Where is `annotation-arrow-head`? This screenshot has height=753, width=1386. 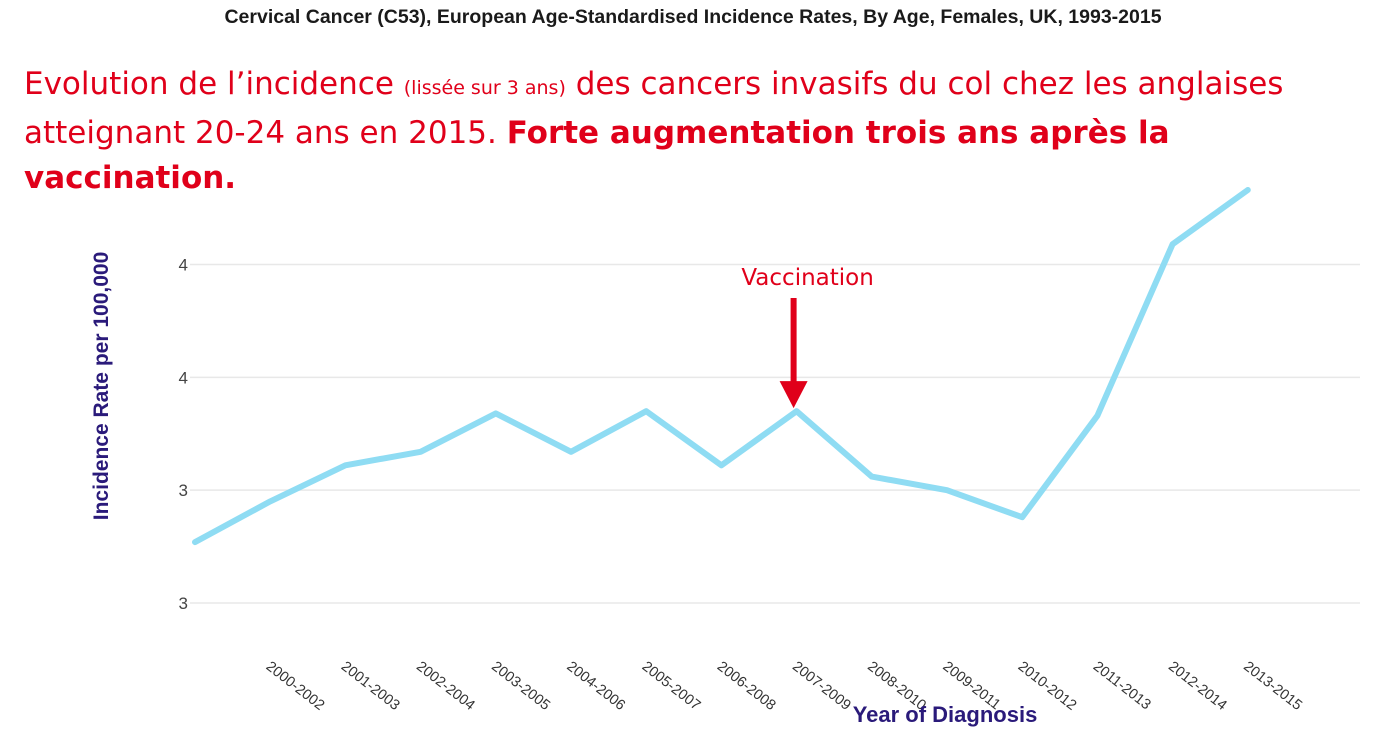 annotation-arrow-head is located at coordinates (793, 395).